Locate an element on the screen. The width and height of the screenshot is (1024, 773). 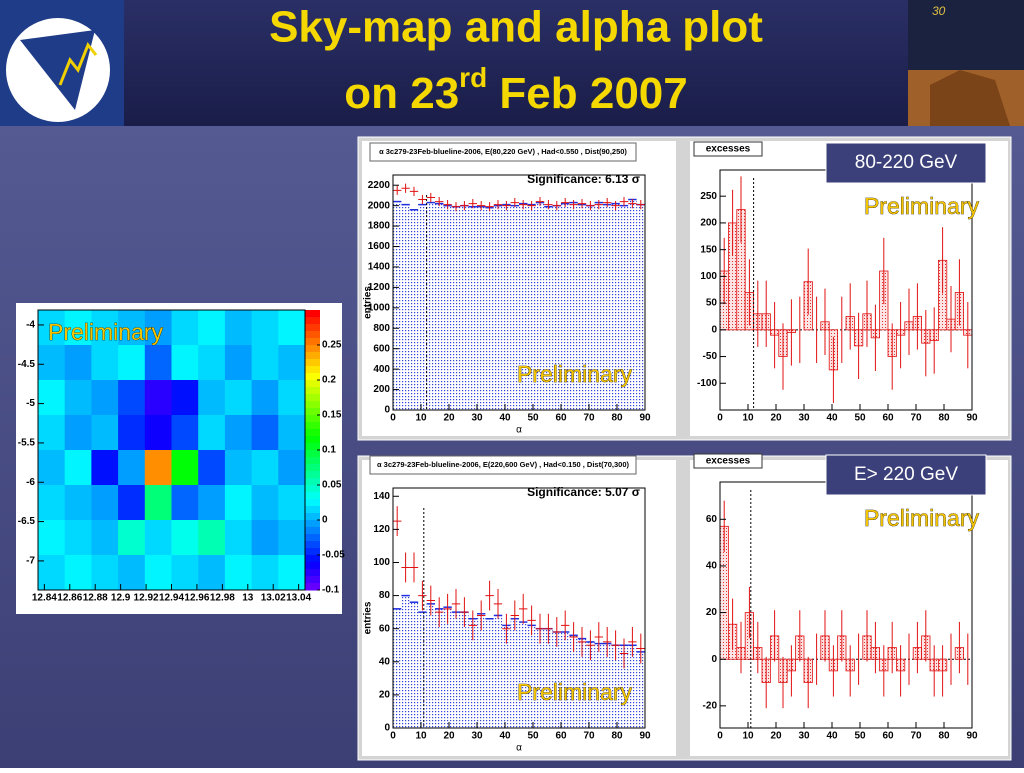
right-logo: 30 is located at coordinates (966, 63).